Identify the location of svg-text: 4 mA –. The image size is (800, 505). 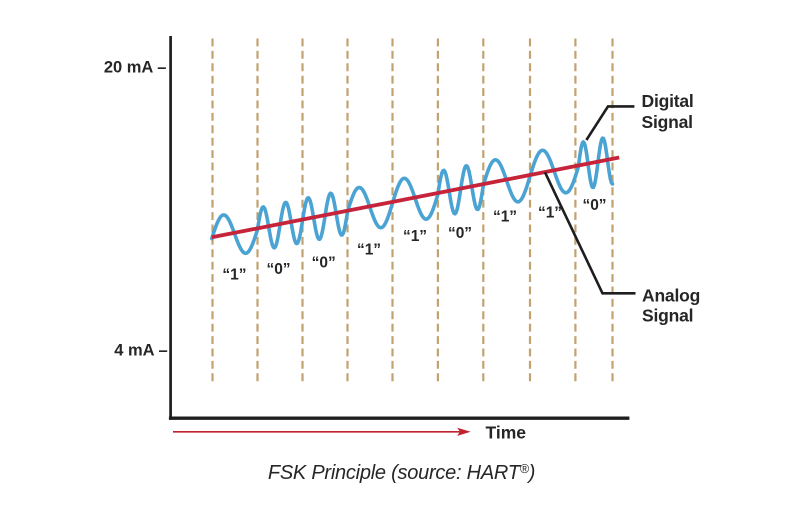
(141, 350).